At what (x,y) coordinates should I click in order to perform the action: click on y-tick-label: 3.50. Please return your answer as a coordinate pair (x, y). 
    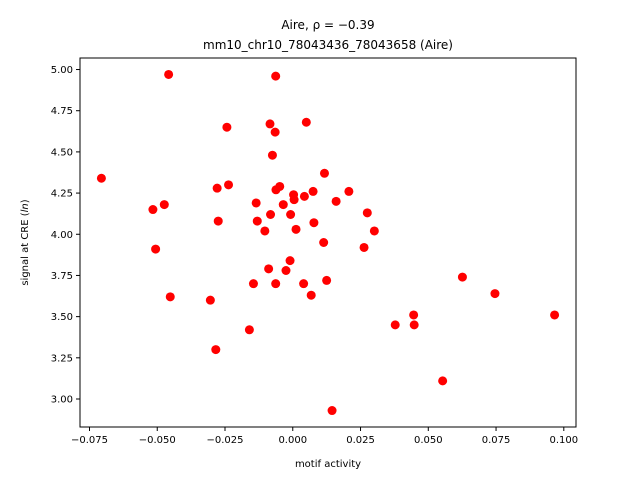
    Looking at the image, I should click on (62, 317).